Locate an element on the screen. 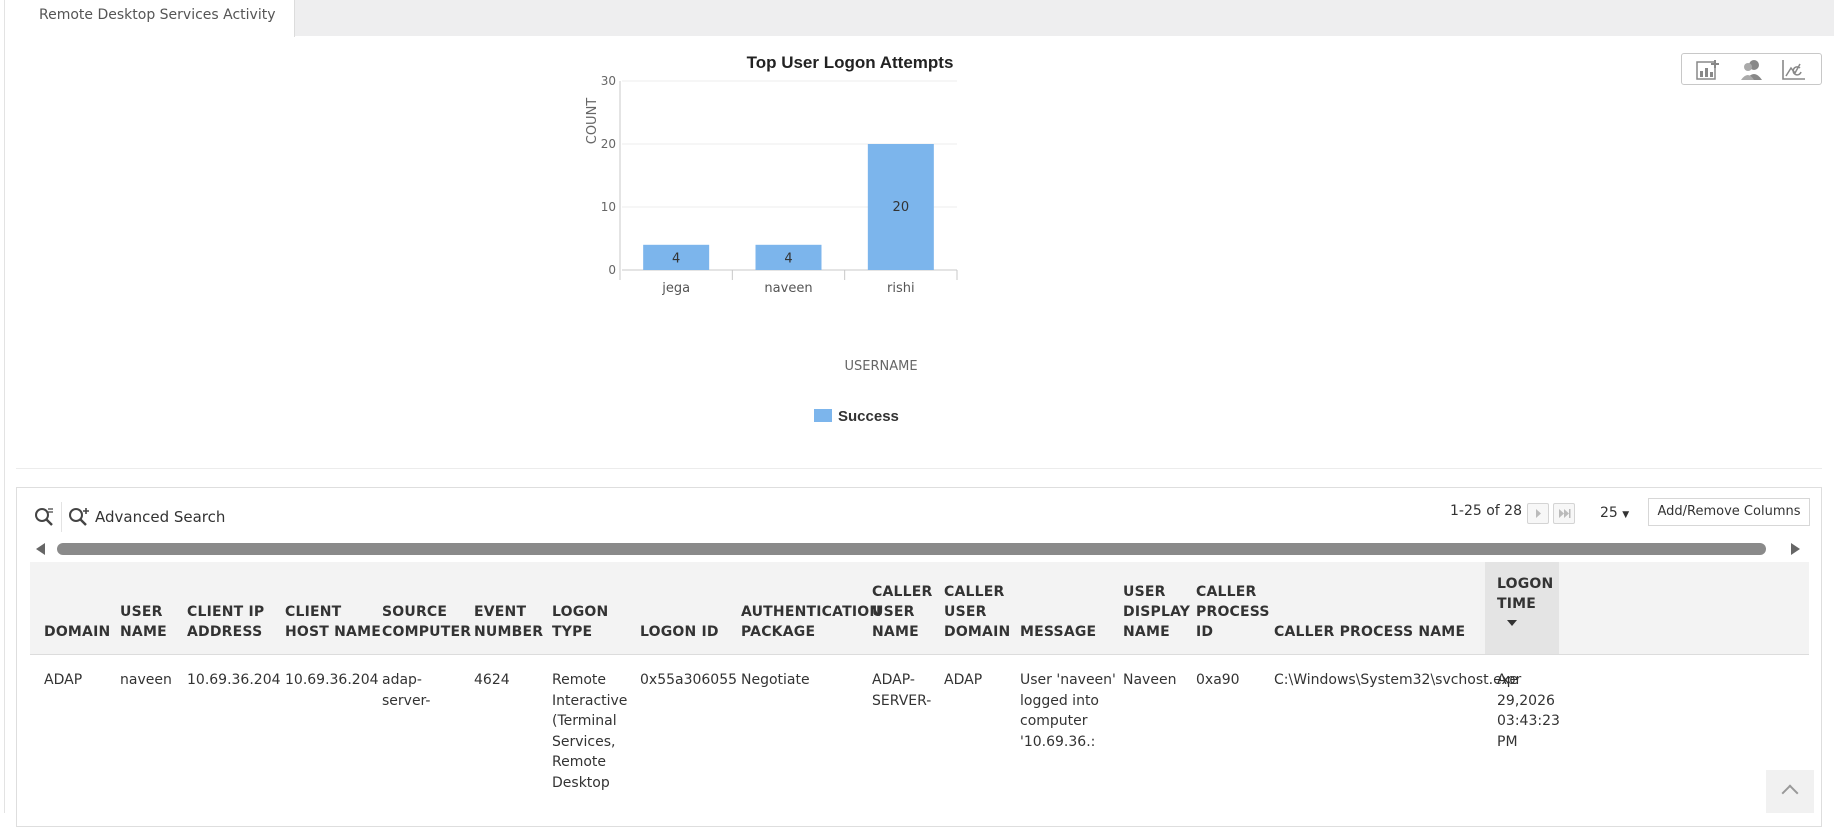 This screenshot has width=1834, height=827. next-page-button is located at coordinates (1538, 513).